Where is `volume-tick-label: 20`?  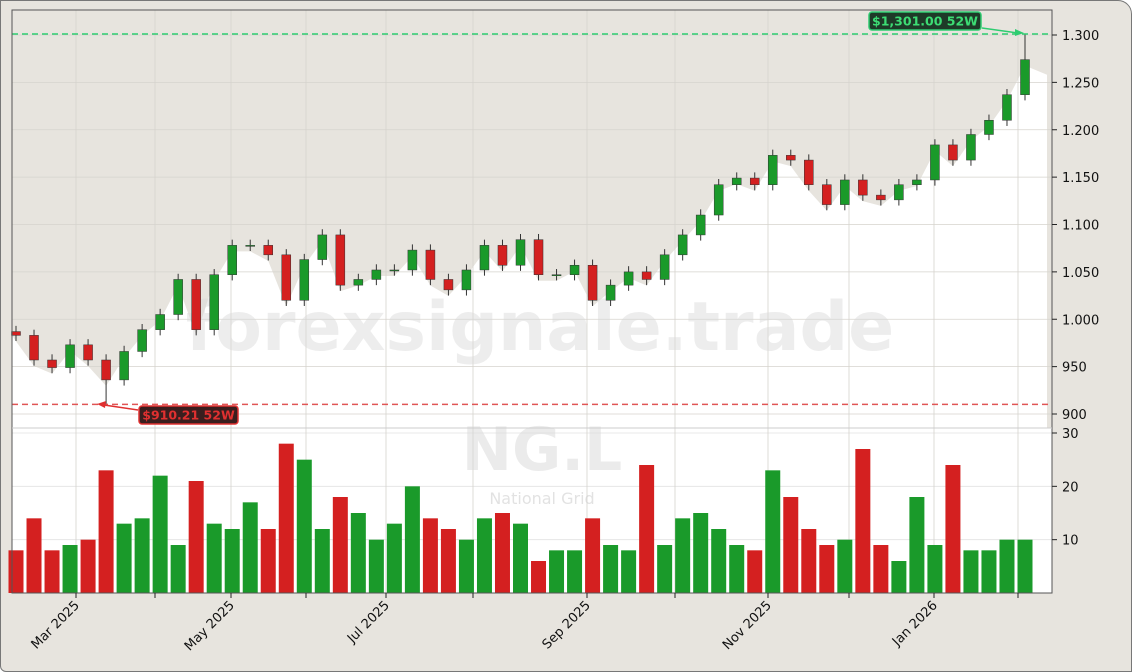
volume-tick-label: 20 is located at coordinates (1070, 487).